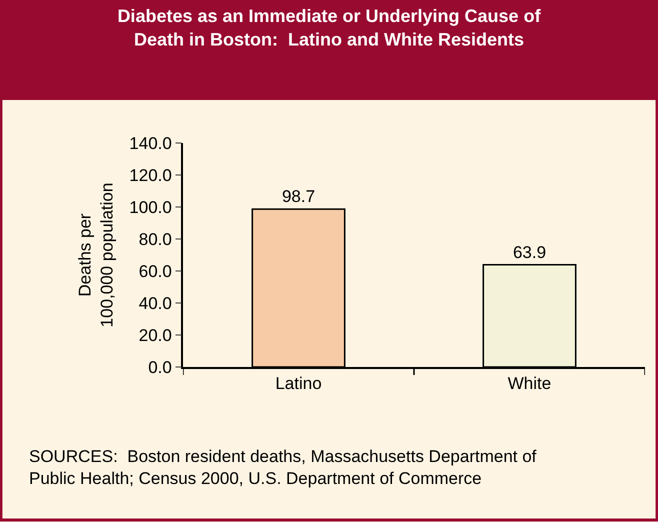 The width and height of the screenshot is (658, 522). I want to click on chart-title: Diabetes as an Immediate or Underlying Cause of Death in Boston: Latino and White Residents, so click(329, 28).